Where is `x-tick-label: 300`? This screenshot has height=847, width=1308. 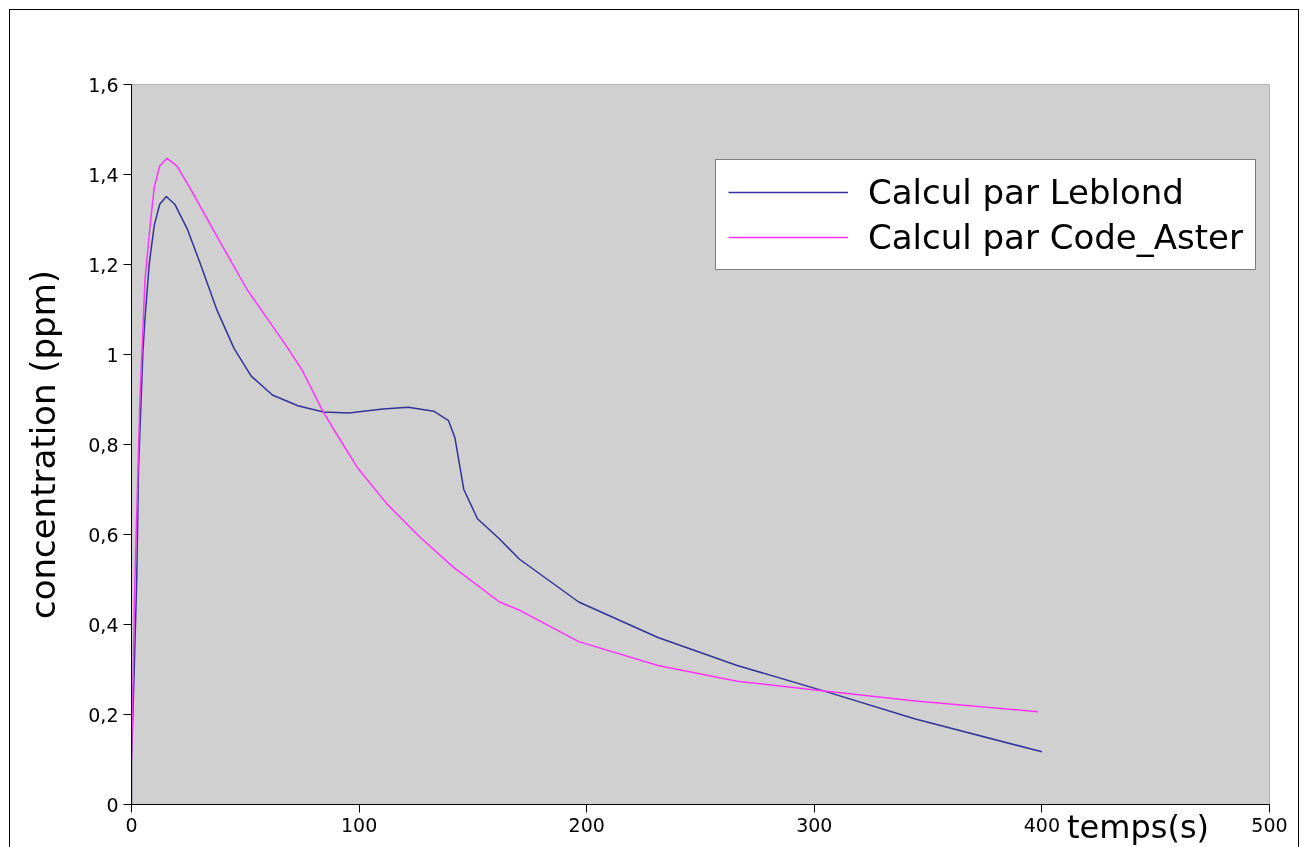
x-tick-label: 300 is located at coordinates (814, 824).